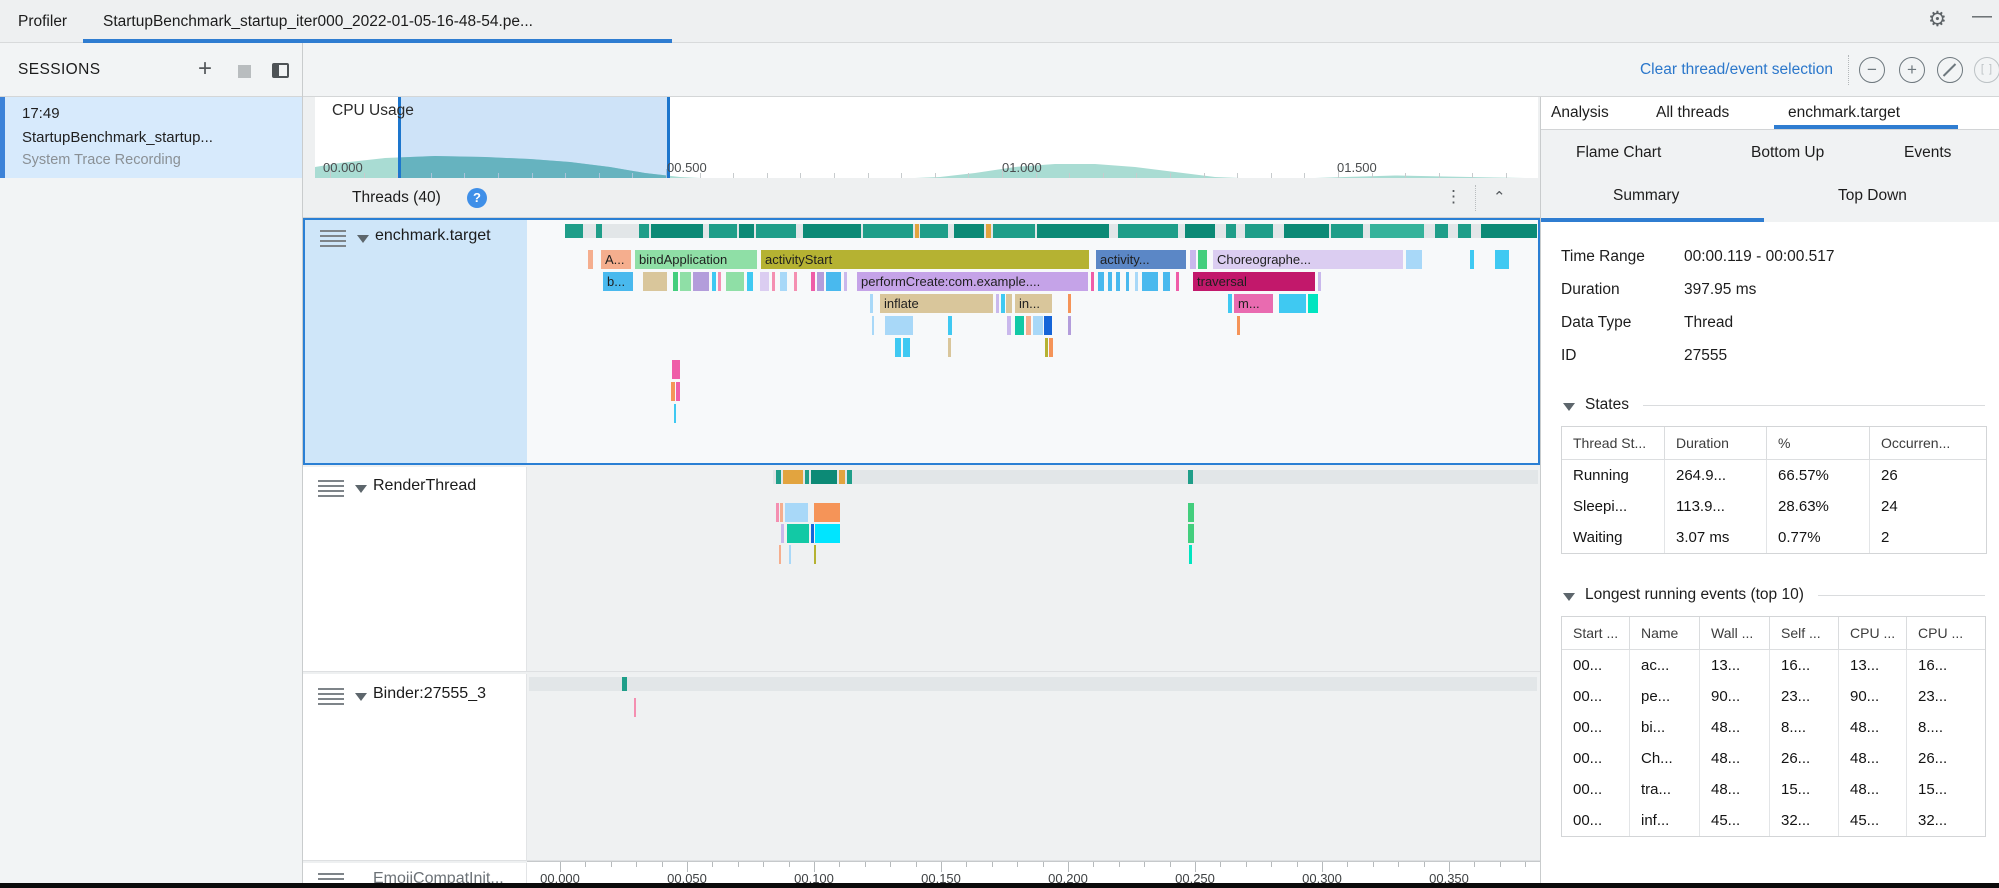 The width and height of the screenshot is (1999, 888). Describe the element at coordinates (43, 21) in the screenshot. I see `tab-profiler: Profiler` at that location.